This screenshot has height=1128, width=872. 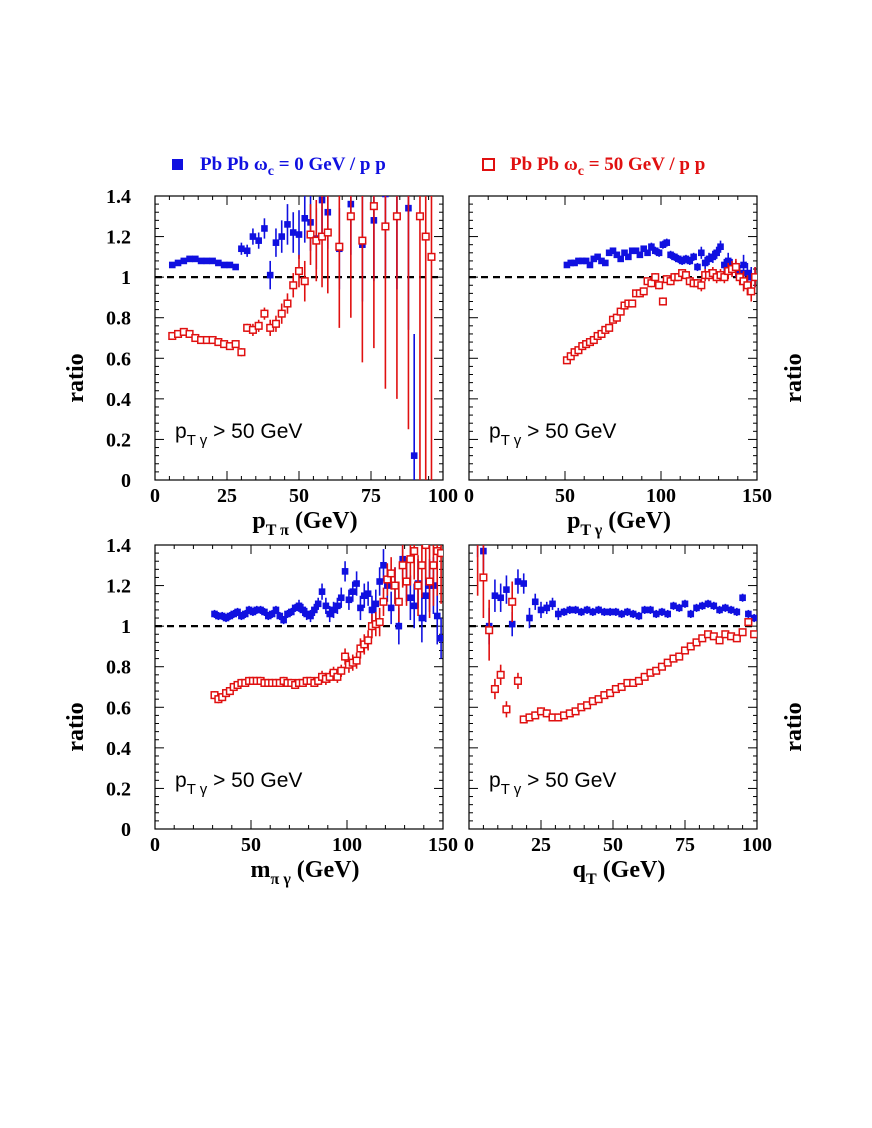 I want to click on x-axis-label: mπ γ (GeV), so click(x=305, y=872).